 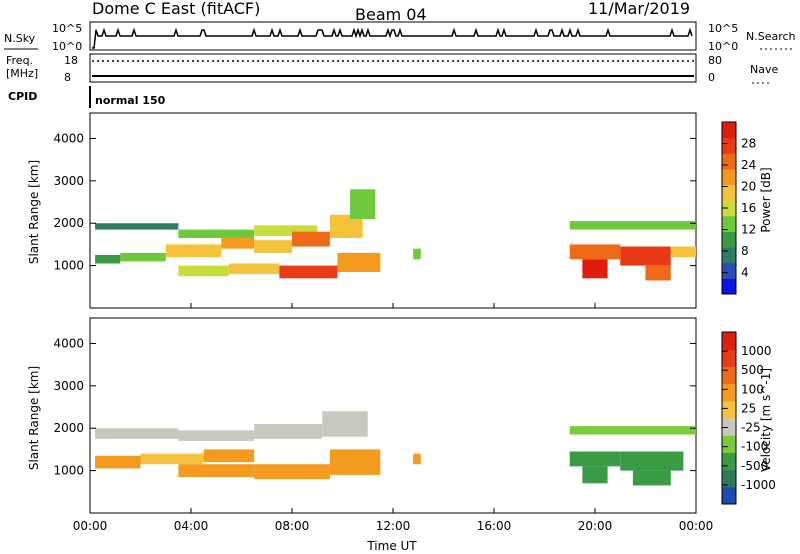 I want to click on colorbar-tick-label: 16, so click(x=748, y=208).